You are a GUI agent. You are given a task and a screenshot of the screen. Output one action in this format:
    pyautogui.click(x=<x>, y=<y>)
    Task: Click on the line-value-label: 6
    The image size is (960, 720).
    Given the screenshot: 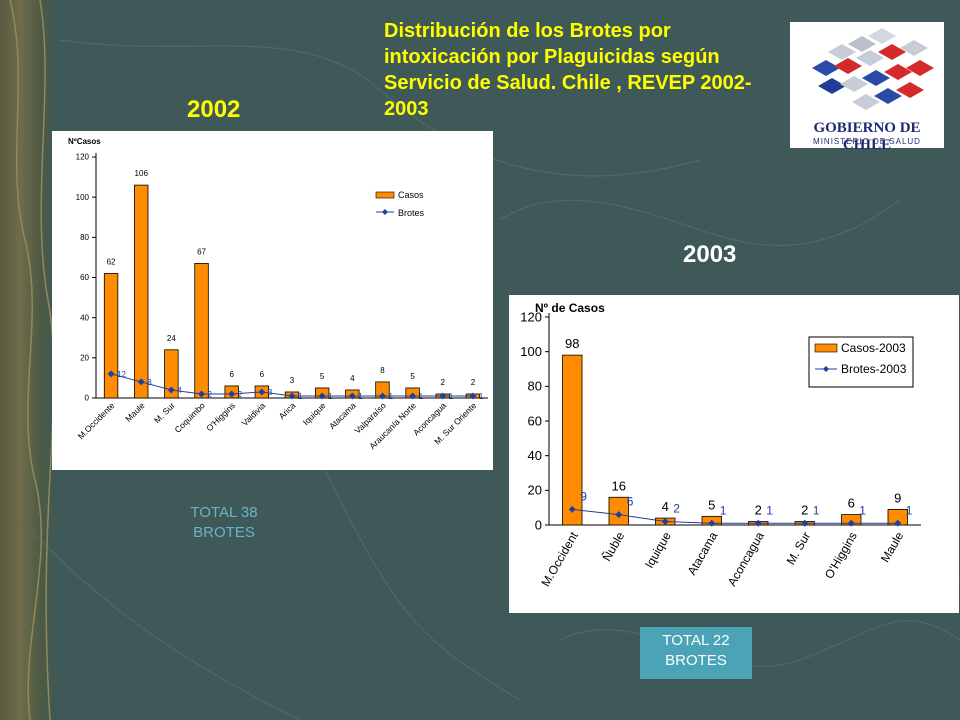 What is the action you would take?
    pyautogui.click(x=630, y=502)
    